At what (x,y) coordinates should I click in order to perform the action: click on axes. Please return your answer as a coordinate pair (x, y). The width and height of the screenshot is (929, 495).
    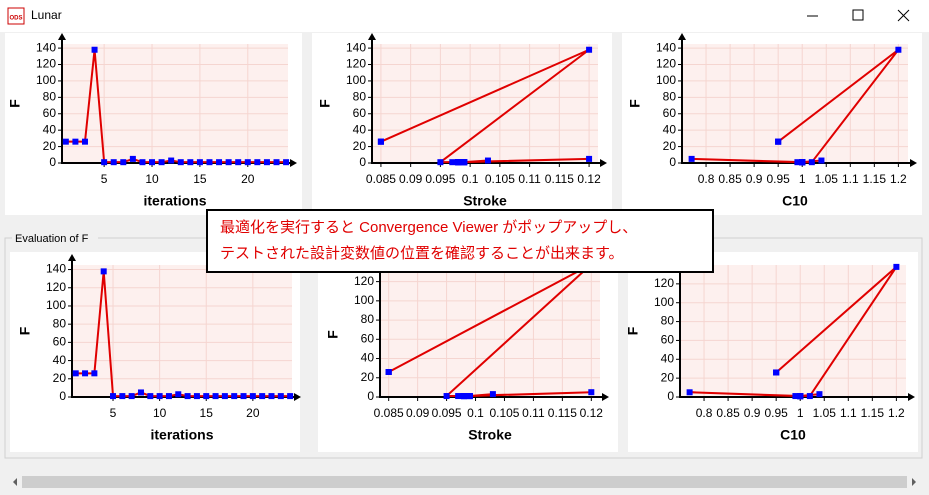
    Looking at the image, I should click on (491, 332).